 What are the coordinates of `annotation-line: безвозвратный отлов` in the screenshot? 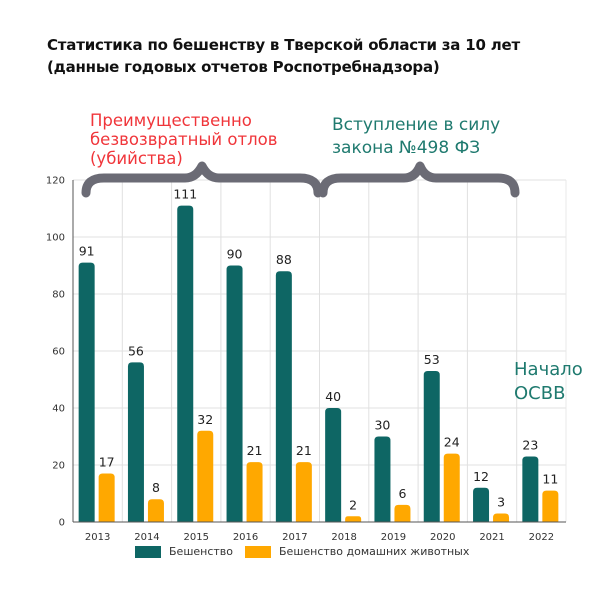 It's located at (184, 139).